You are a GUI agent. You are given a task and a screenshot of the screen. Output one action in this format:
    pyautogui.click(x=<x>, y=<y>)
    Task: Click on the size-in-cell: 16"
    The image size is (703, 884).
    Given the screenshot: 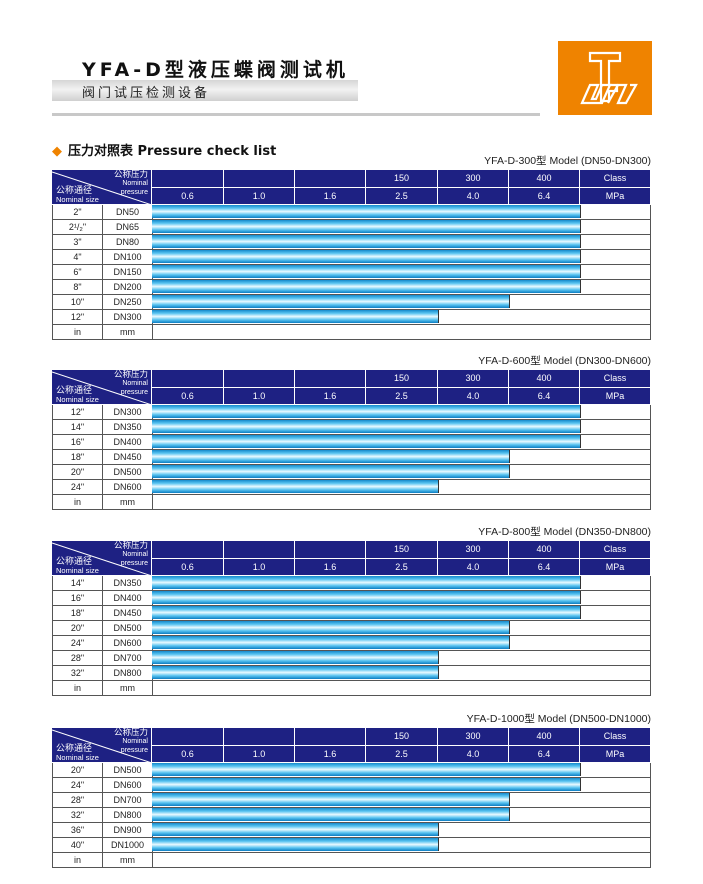 What is the action you would take?
    pyautogui.click(x=77, y=598)
    